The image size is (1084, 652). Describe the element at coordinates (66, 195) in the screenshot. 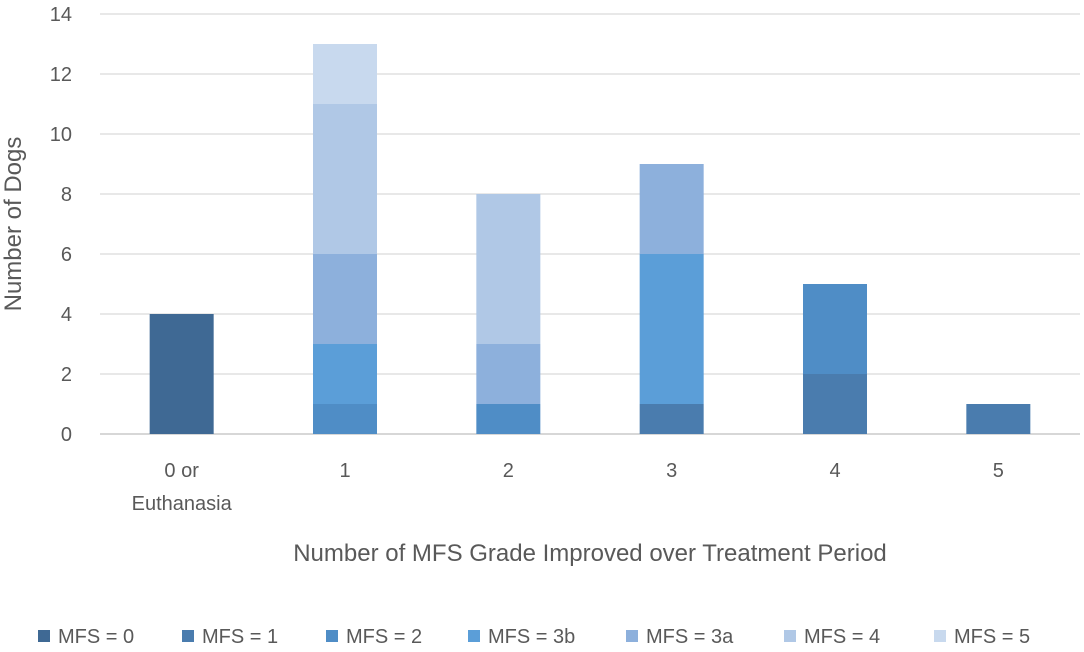

I see `y-tick-label: 8` at that location.